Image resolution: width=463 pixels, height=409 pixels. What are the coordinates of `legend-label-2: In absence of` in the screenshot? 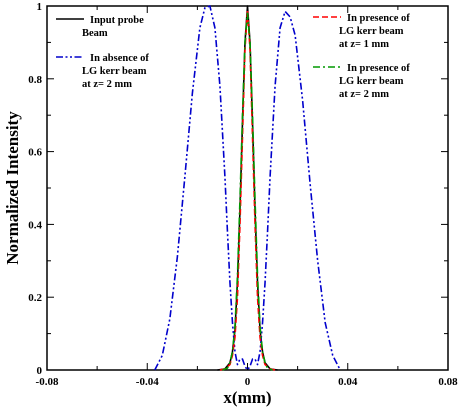 It's located at (119, 58).